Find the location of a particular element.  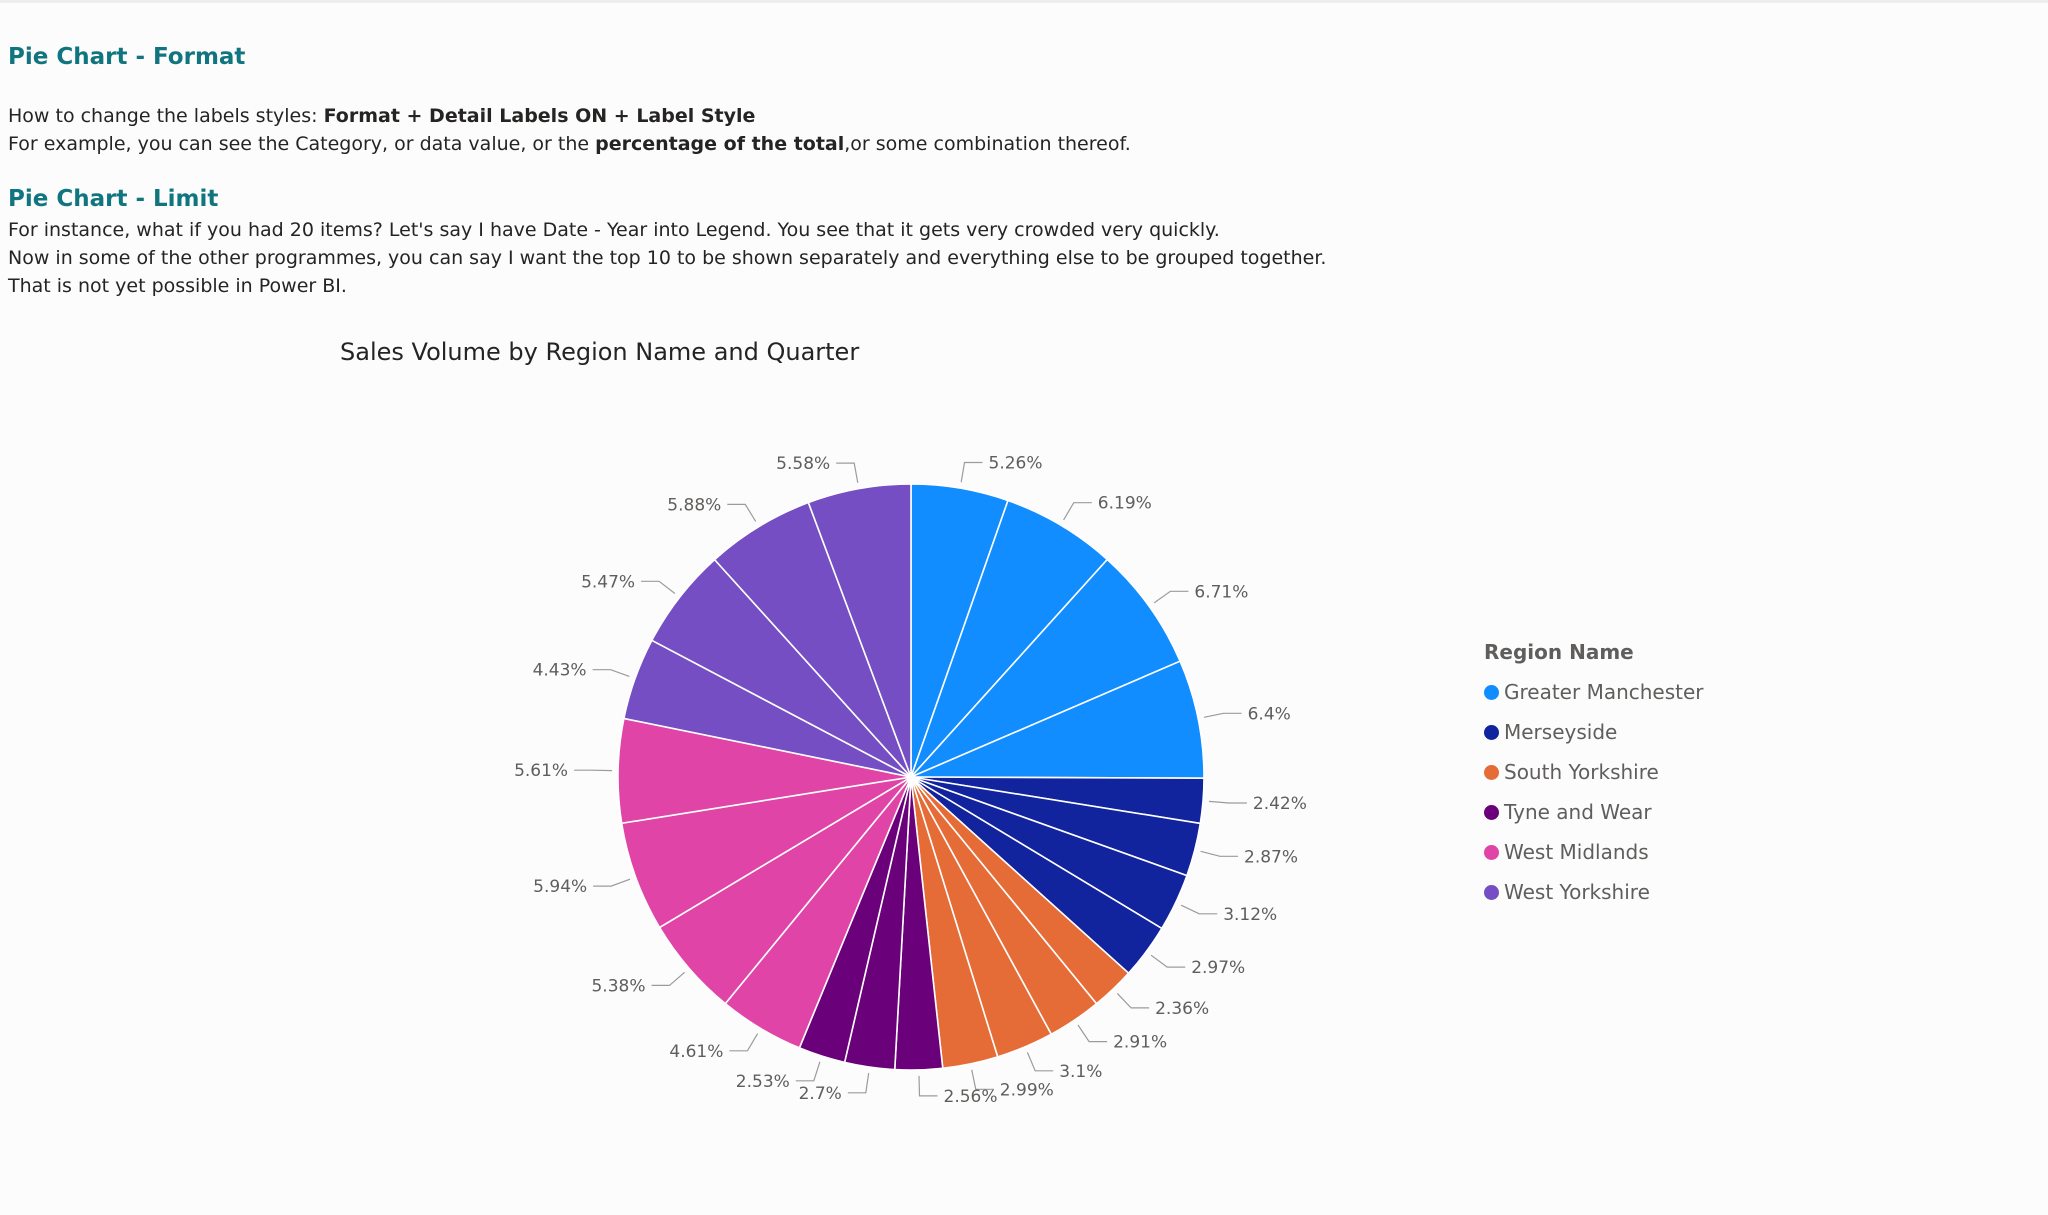

pie-data-label: 2.87% is located at coordinates (1271, 857).